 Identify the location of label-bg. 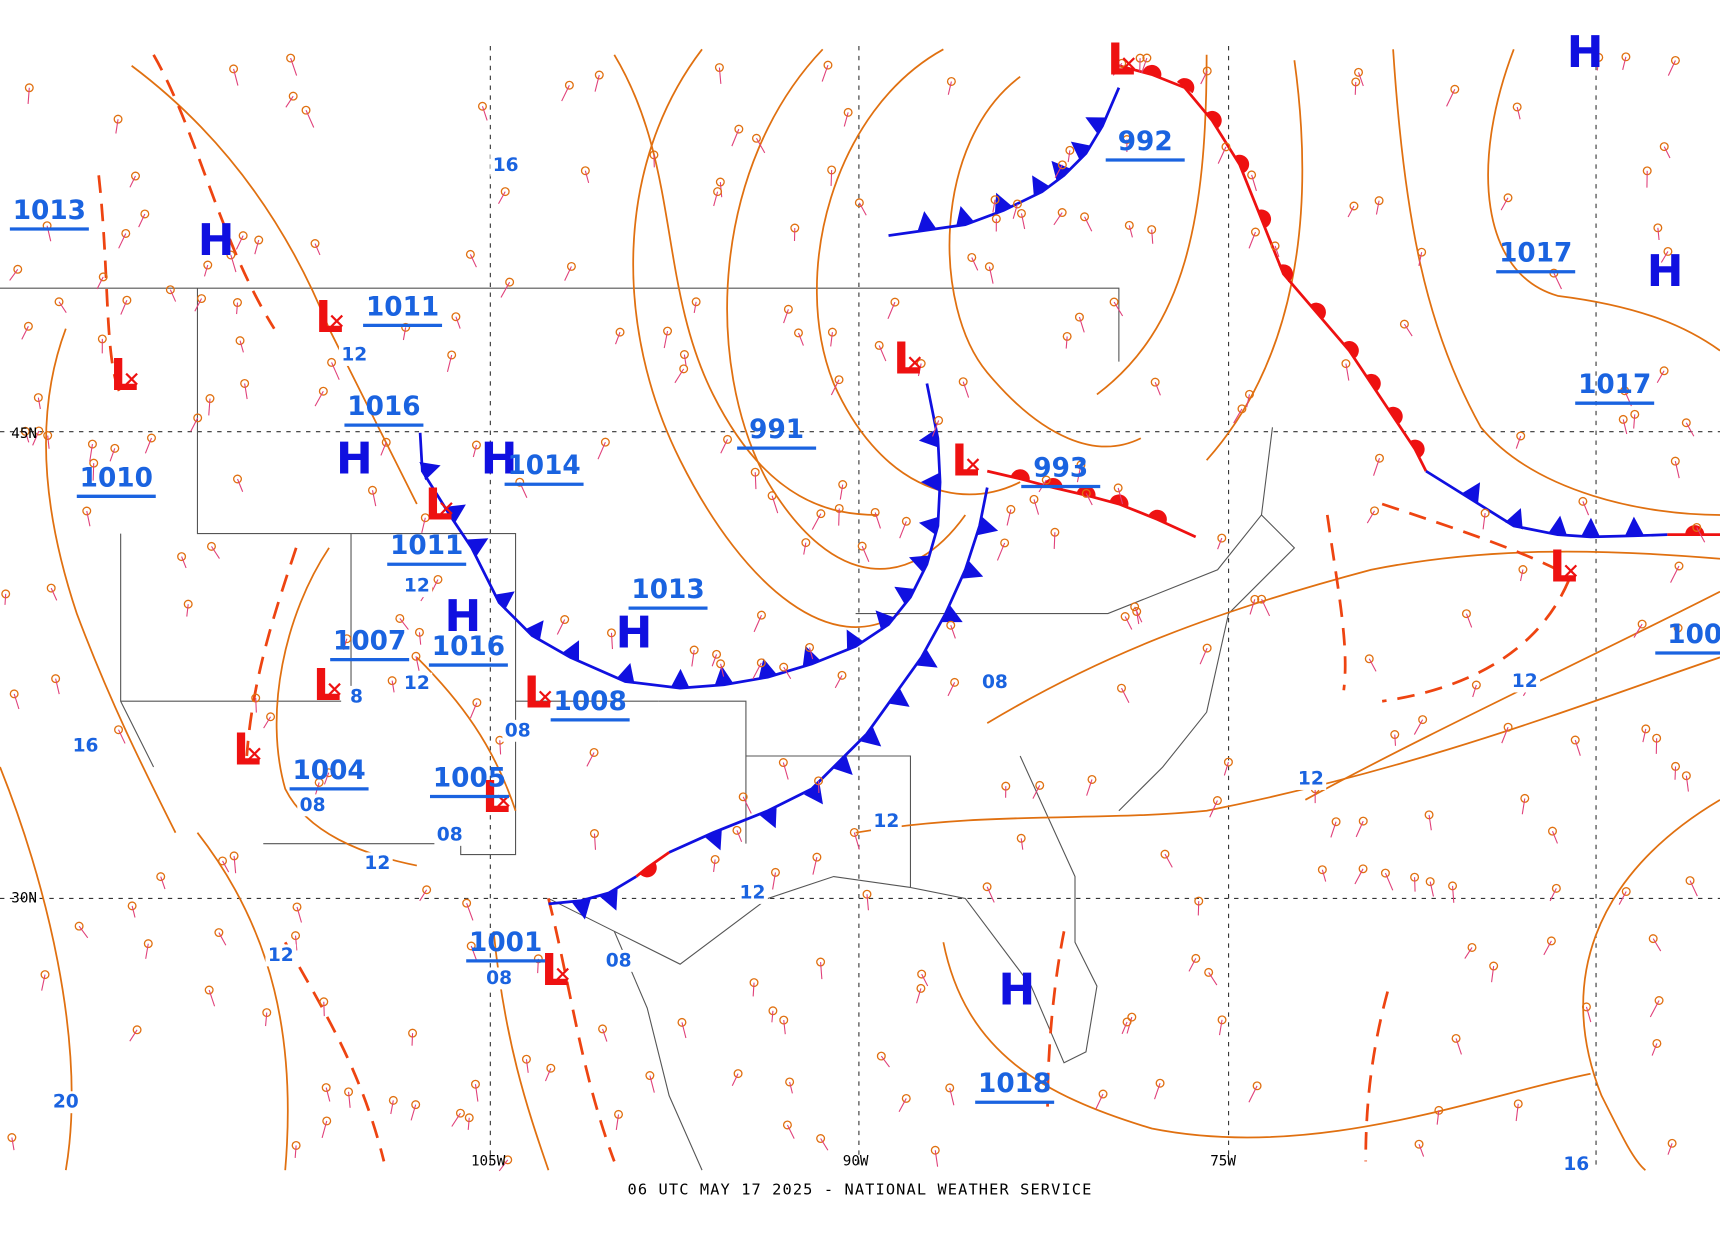
(752, 893).